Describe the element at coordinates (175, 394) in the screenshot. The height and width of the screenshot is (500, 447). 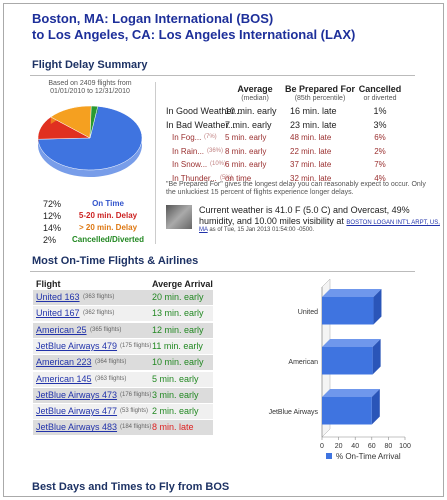
I see `arrival: 3 min. early` at that location.